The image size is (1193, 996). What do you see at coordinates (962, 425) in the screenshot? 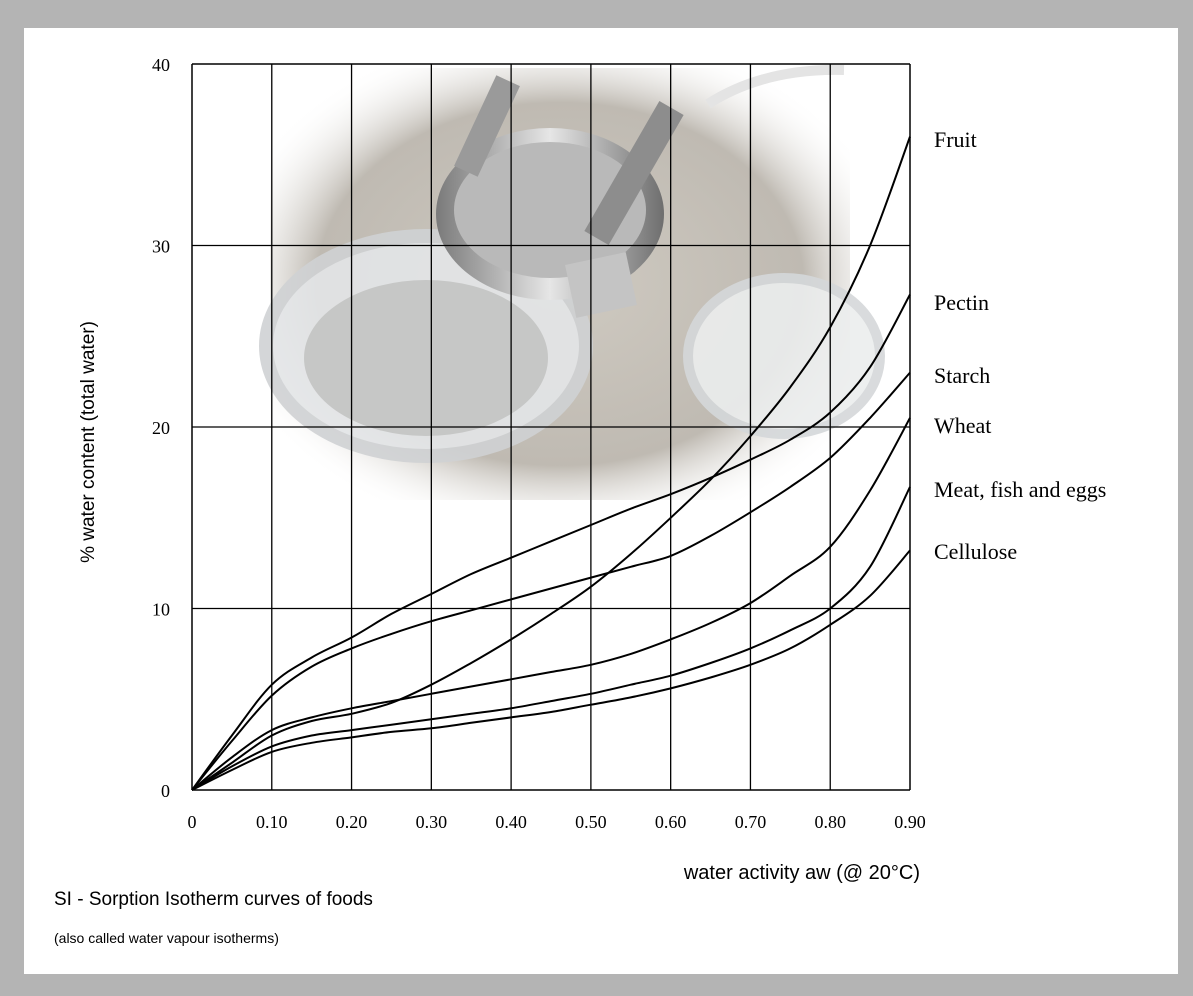
I see `series-label: Wheat` at bounding box center [962, 425].